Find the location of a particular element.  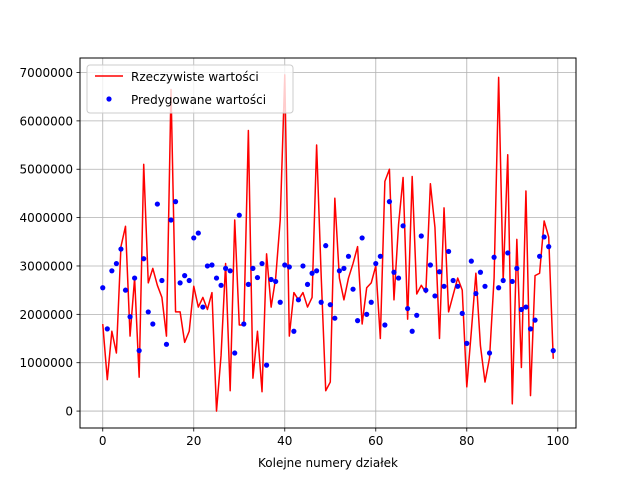

y-tick-label: 1000000 is located at coordinates (46, 363).